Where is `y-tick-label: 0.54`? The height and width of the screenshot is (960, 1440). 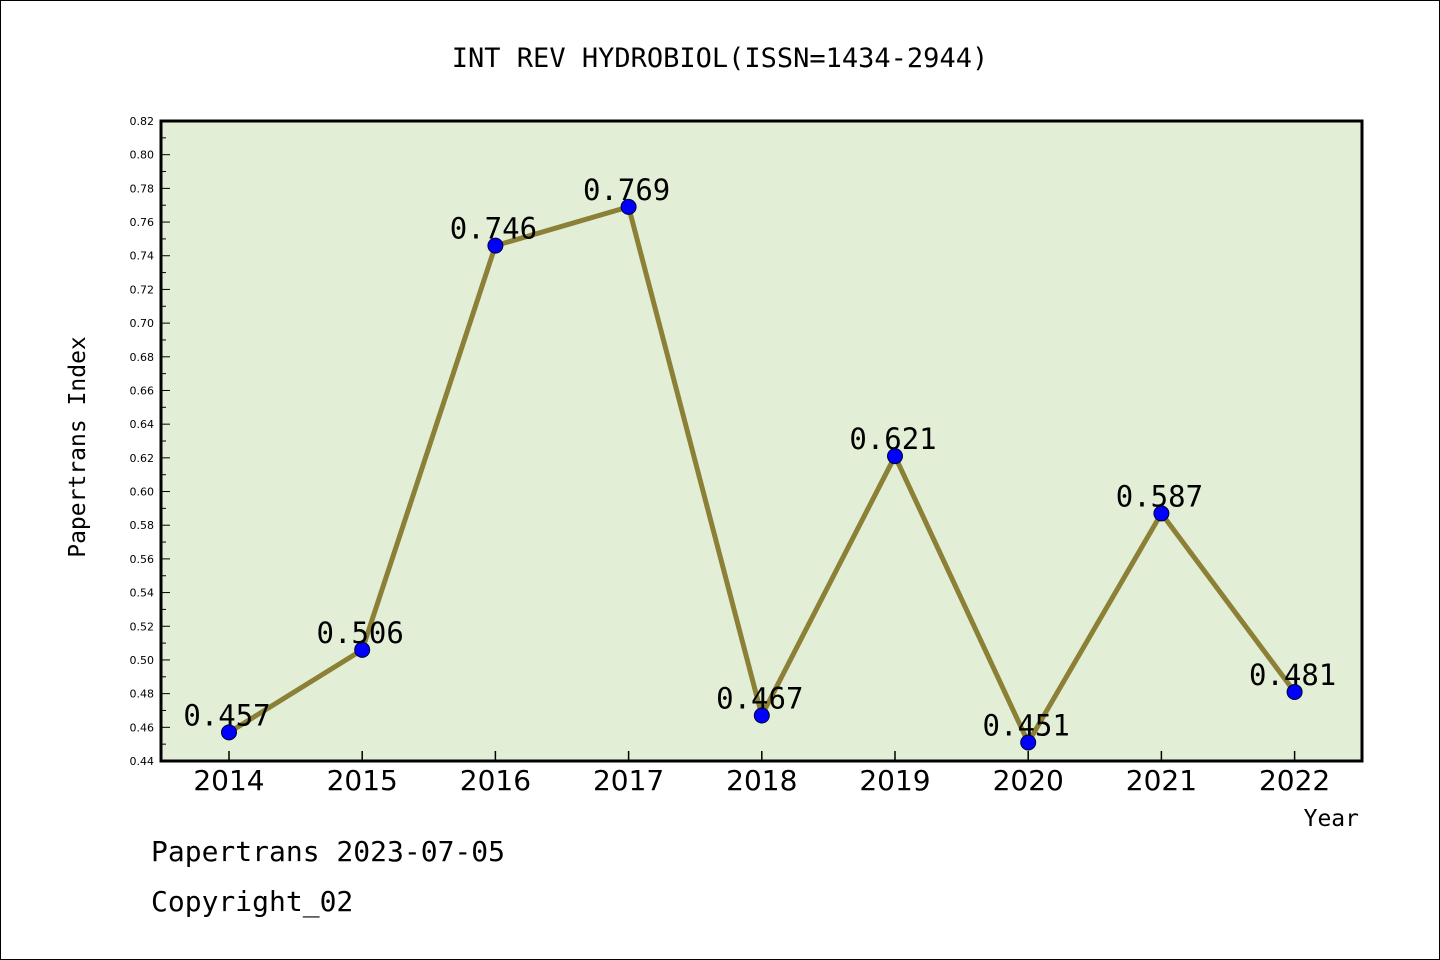 y-tick-label: 0.54 is located at coordinates (142, 593).